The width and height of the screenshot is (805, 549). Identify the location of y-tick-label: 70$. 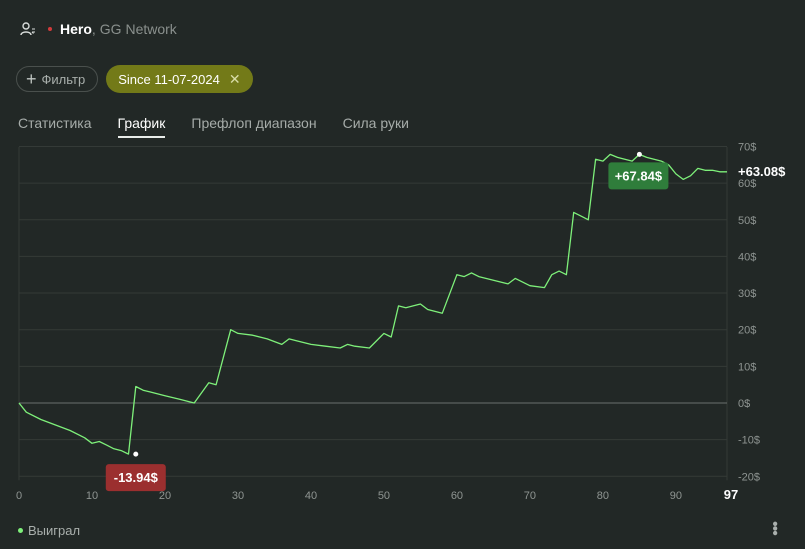
(747, 147).